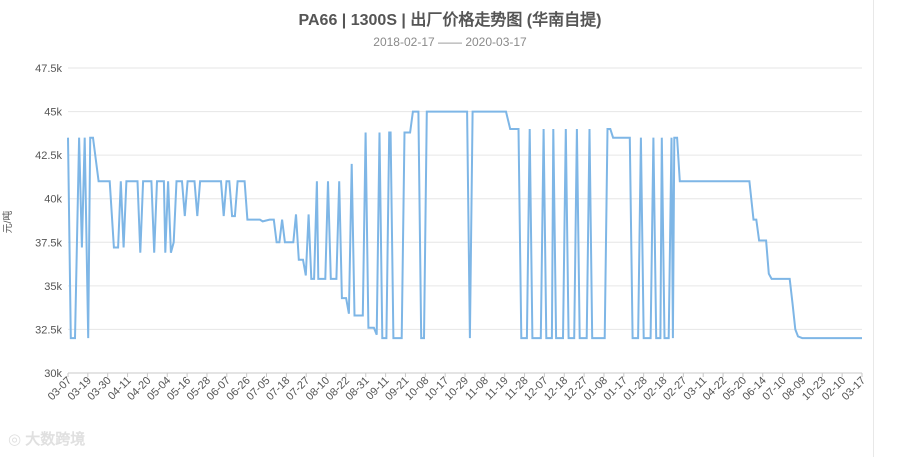 This screenshot has height=457, width=900. What do you see at coordinates (48, 221) in the screenshot?
I see `y-axis-ticks: 30k 32.5k 35k 37.5k 40k 42.5k 45k 47.5k` at bounding box center [48, 221].